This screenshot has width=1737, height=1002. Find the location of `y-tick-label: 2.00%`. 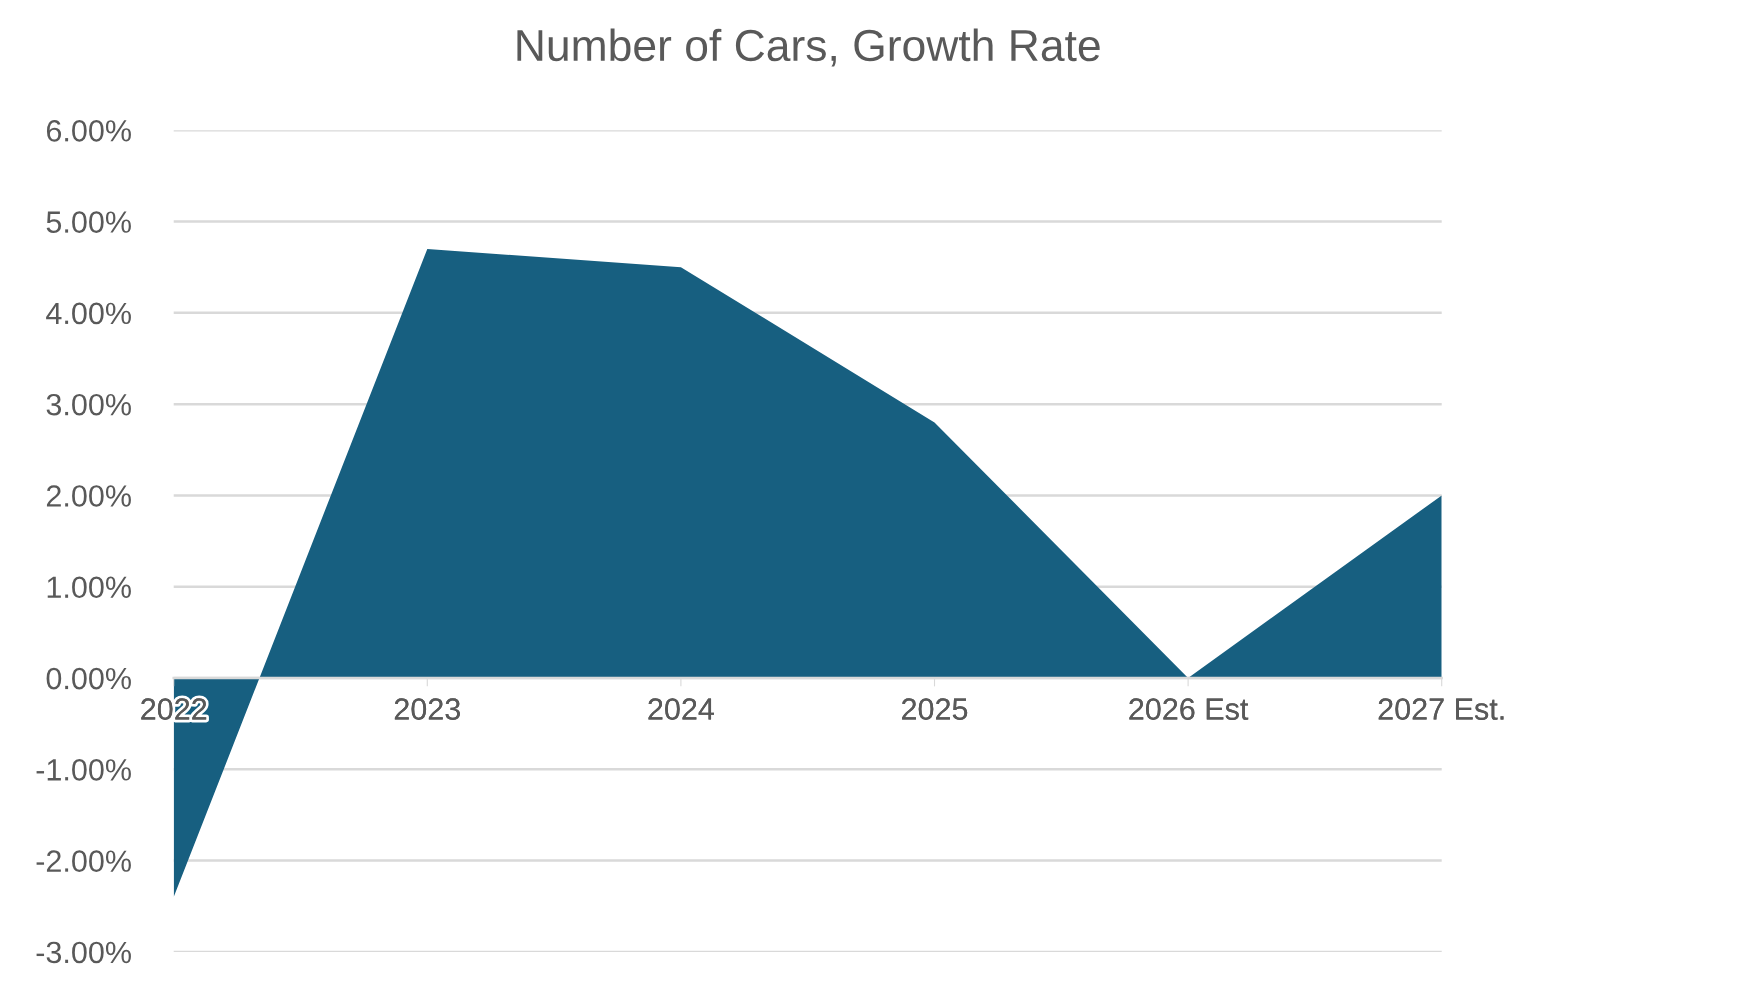

y-tick-label: 2.00% is located at coordinates (88, 496).